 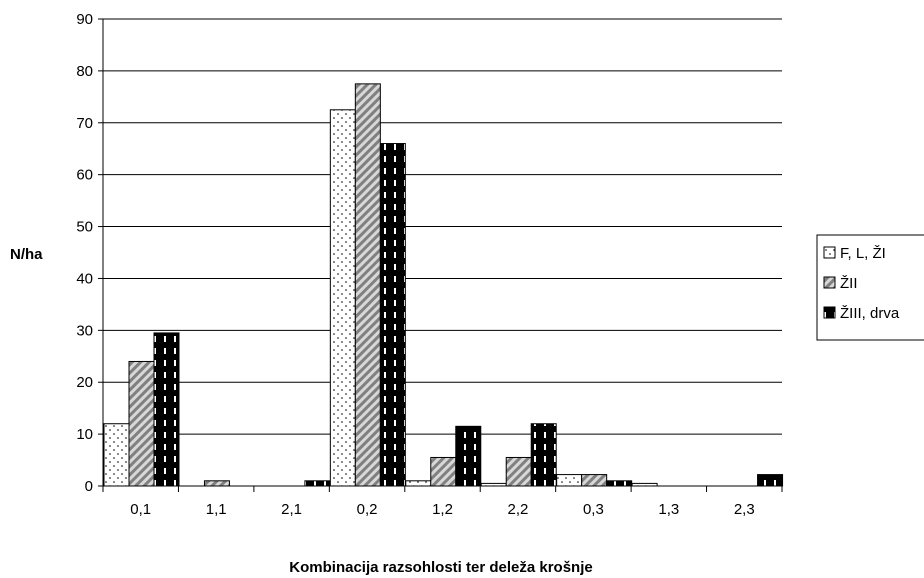 What do you see at coordinates (84, 278) in the screenshot?
I see `y-tick-label: 40` at bounding box center [84, 278].